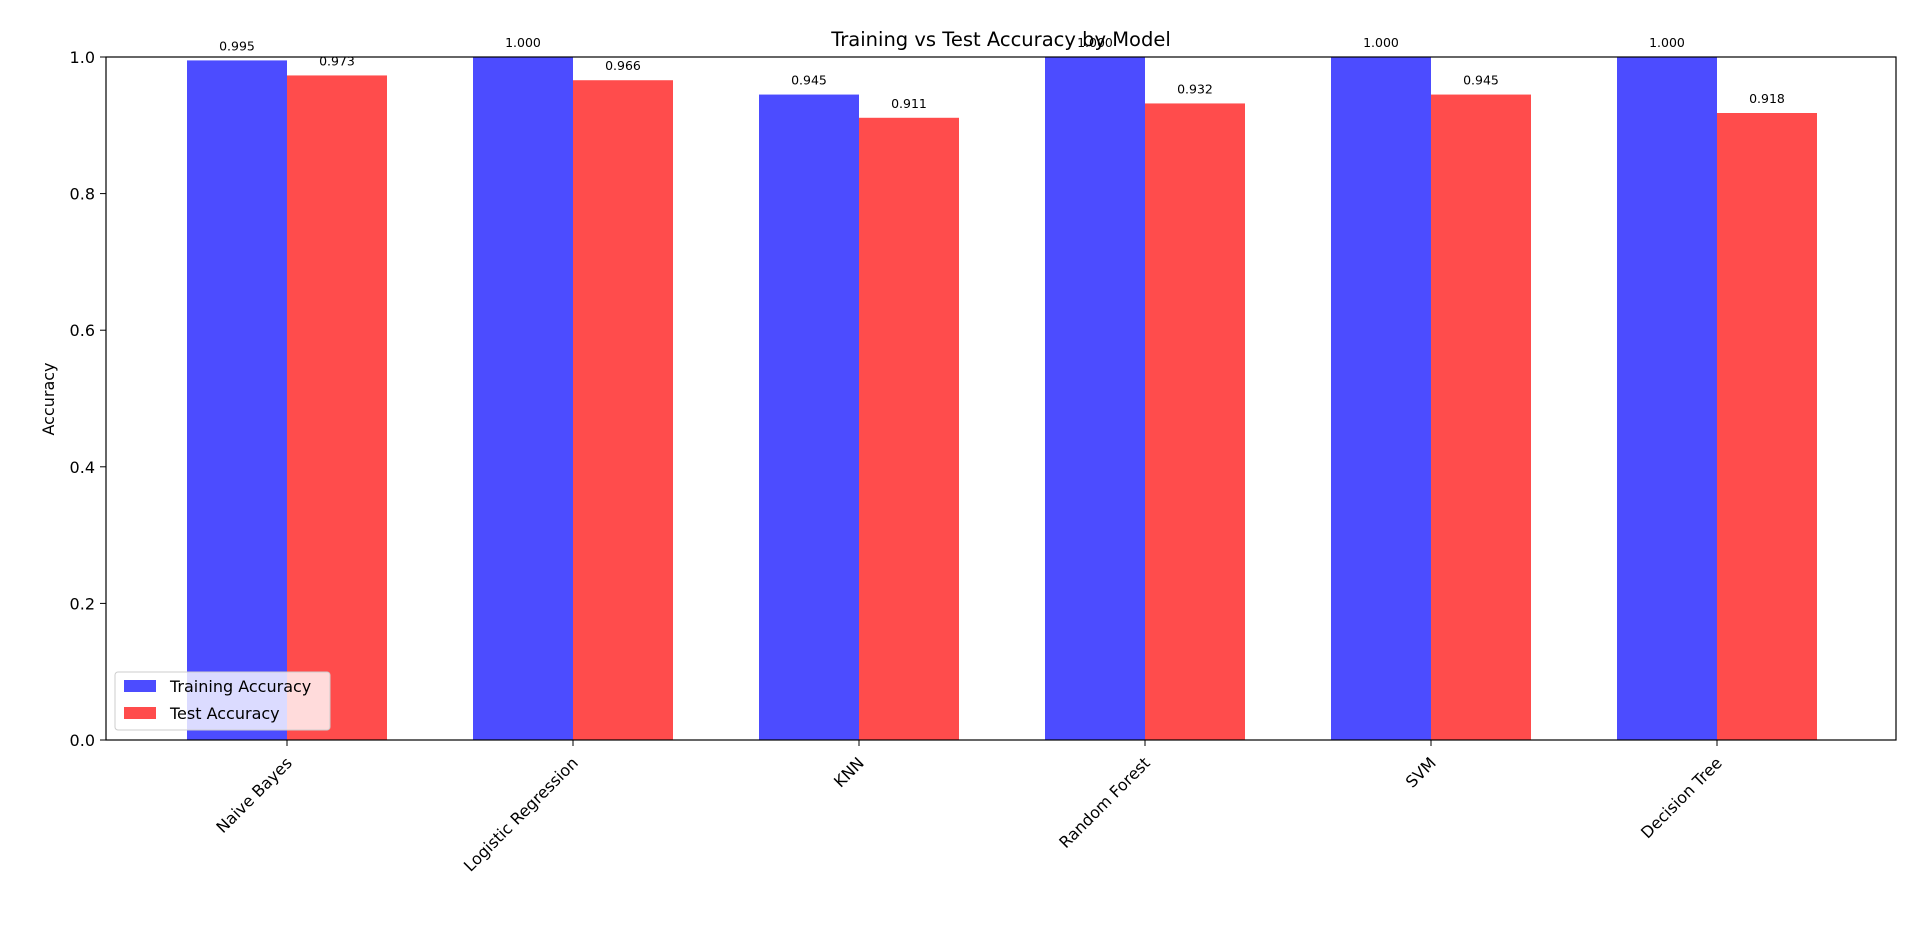 The height and width of the screenshot is (934, 1920). Describe the element at coordinates (237, 45) in the screenshot. I see `bar-label-training-accuracy-naive-bayes: 0.995` at that location.